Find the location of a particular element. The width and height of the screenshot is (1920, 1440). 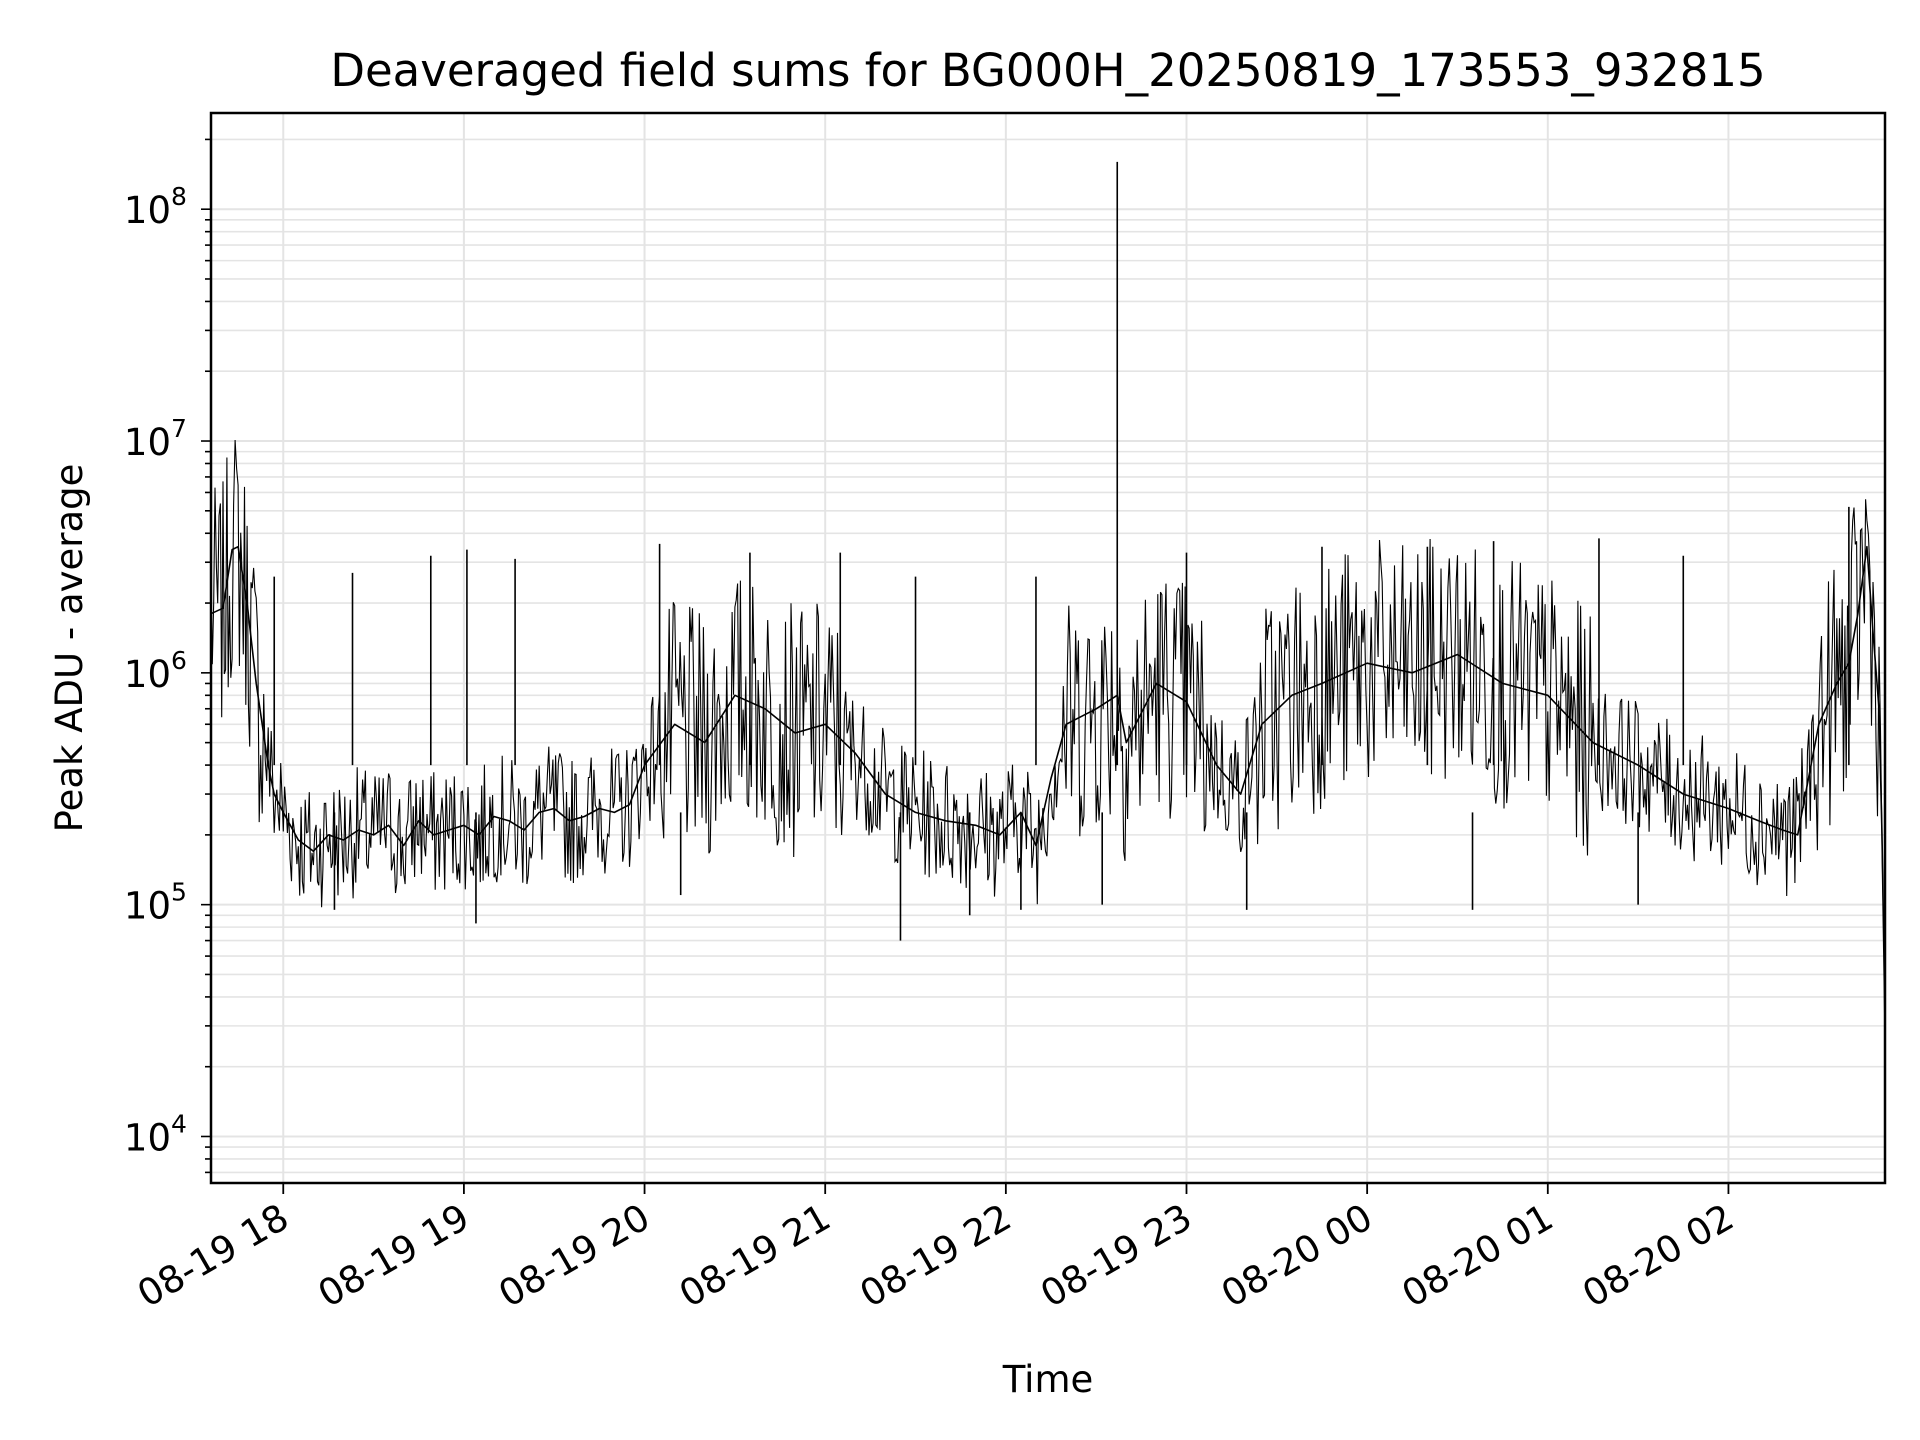

y-tick-exponent: 4 is located at coordinates (179, 1123).